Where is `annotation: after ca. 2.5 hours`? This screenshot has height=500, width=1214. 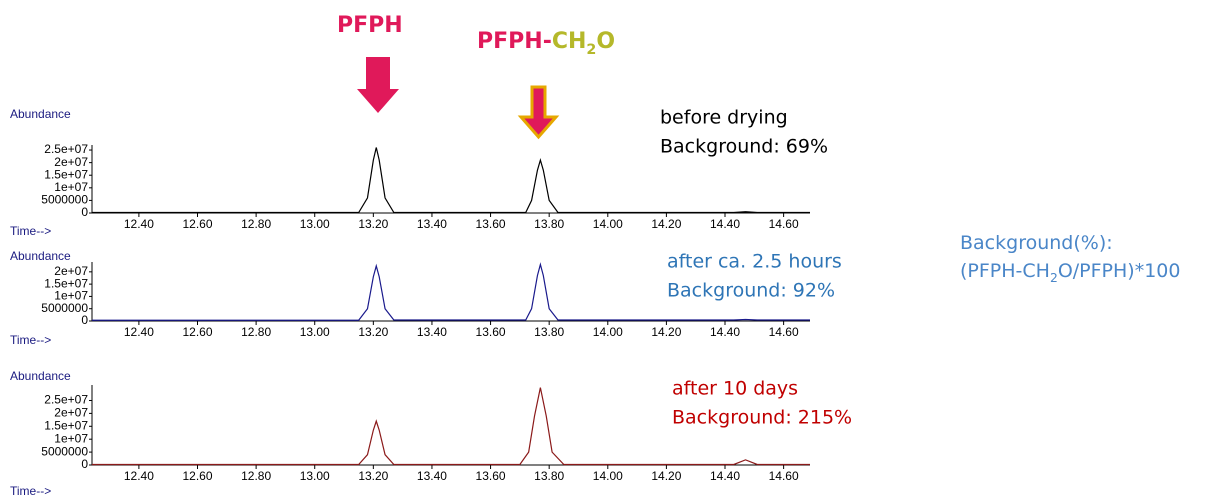 annotation: after ca. 2.5 hours is located at coordinates (754, 262).